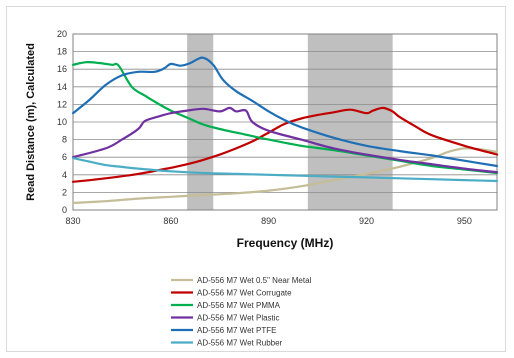  What do you see at coordinates (236, 330) in the screenshot?
I see `legend-label-5: AD-556 M7 Wet PTFE` at bounding box center [236, 330].